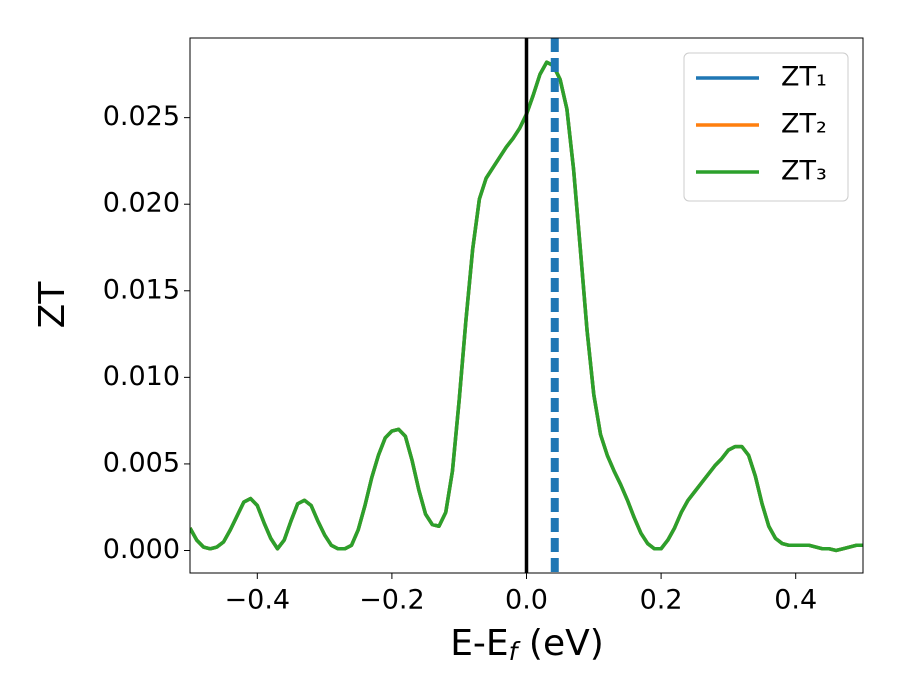 The image size is (900, 700). Describe the element at coordinates (141, 376) in the screenshot. I see `y-tick-label: 0.010` at that location.